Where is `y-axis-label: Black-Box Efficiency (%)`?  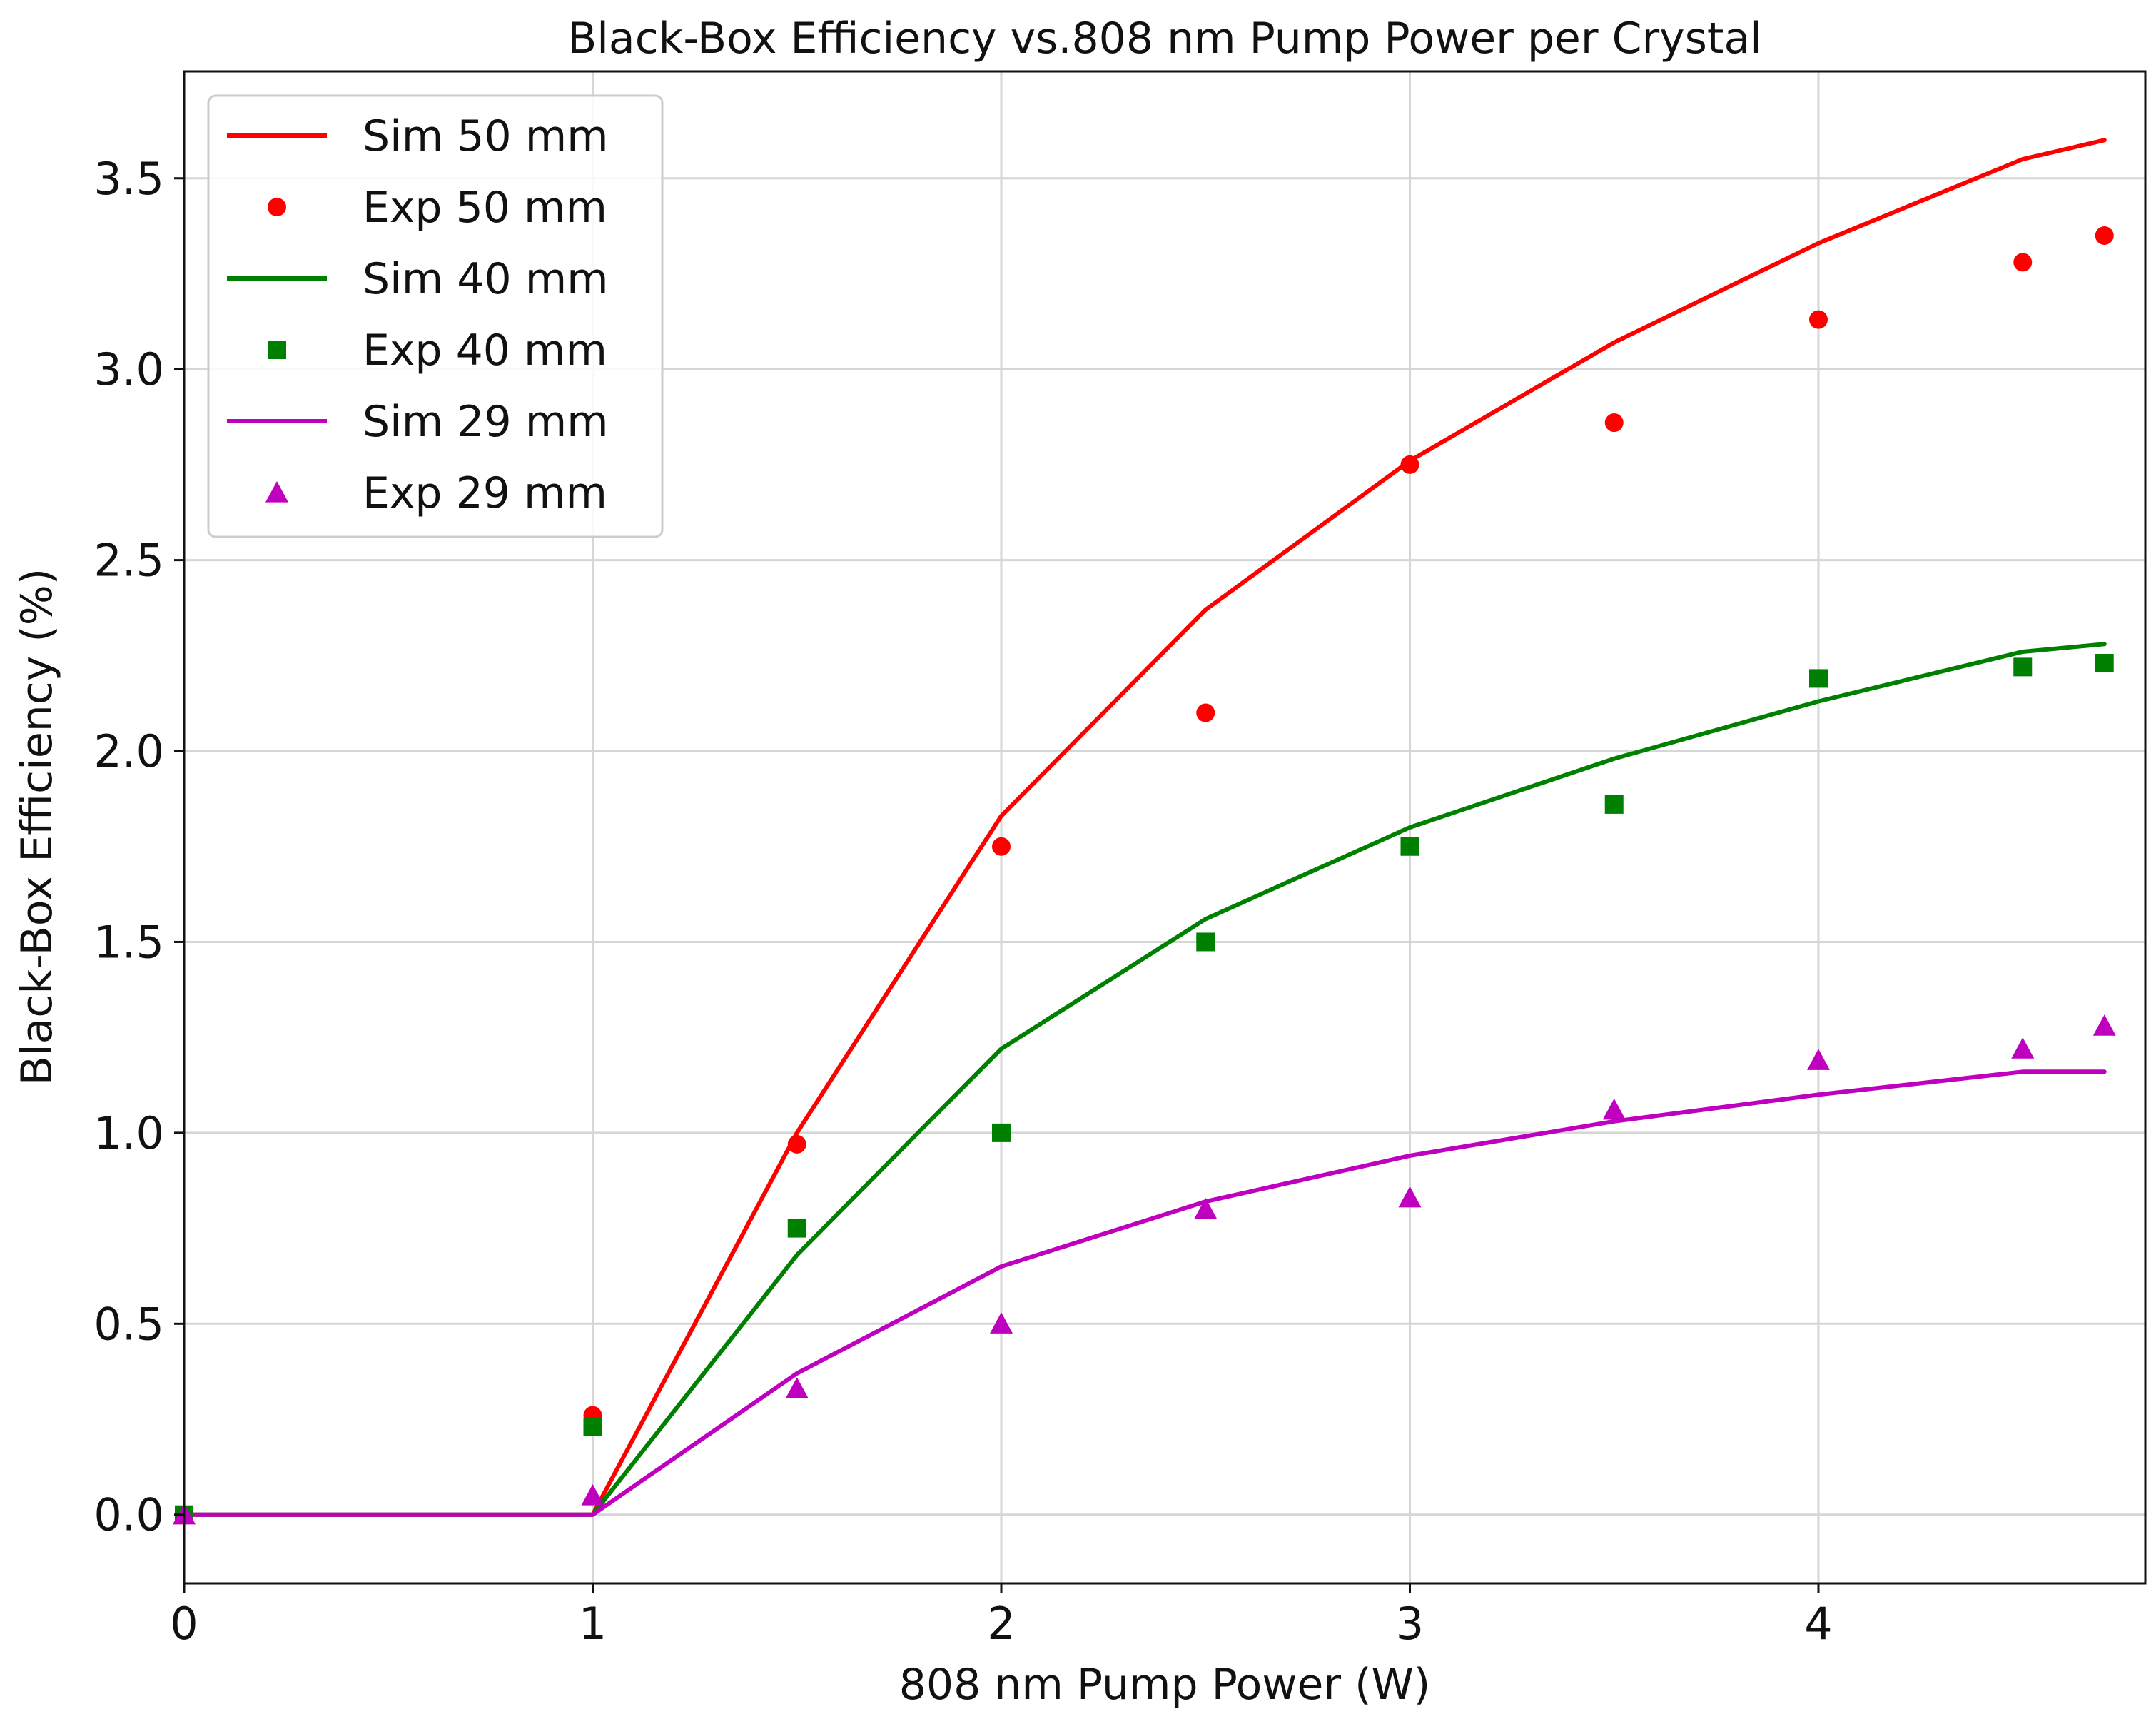 y-axis-label: Black-Box Efficiency (%) is located at coordinates (37, 826).